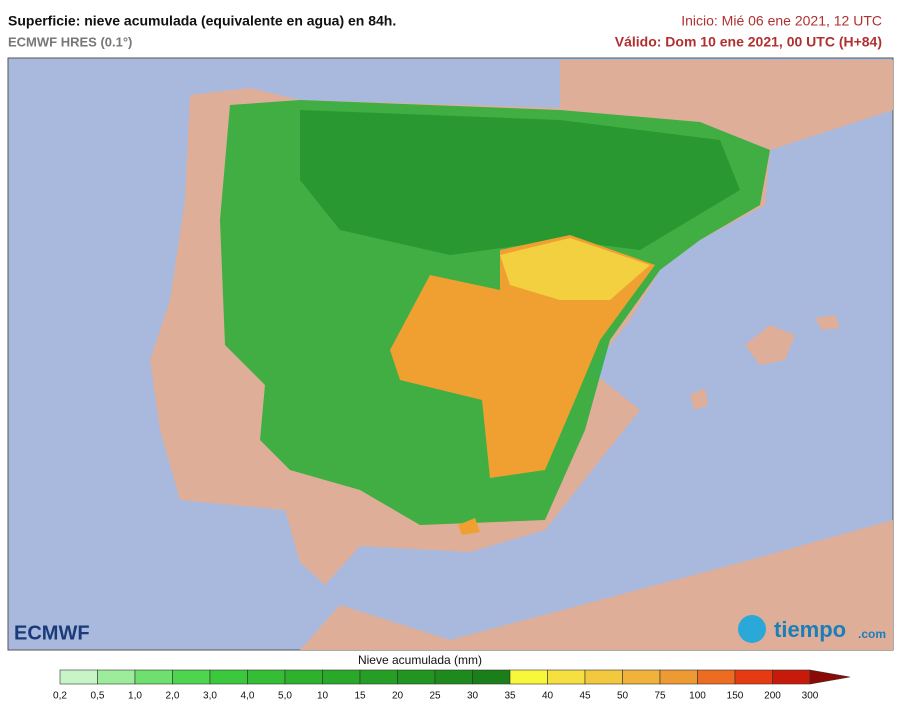 The image size is (911, 723). What do you see at coordinates (248, 696) in the screenshot?
I see `legend-label: 4,0` at bounding box center [248, 696].